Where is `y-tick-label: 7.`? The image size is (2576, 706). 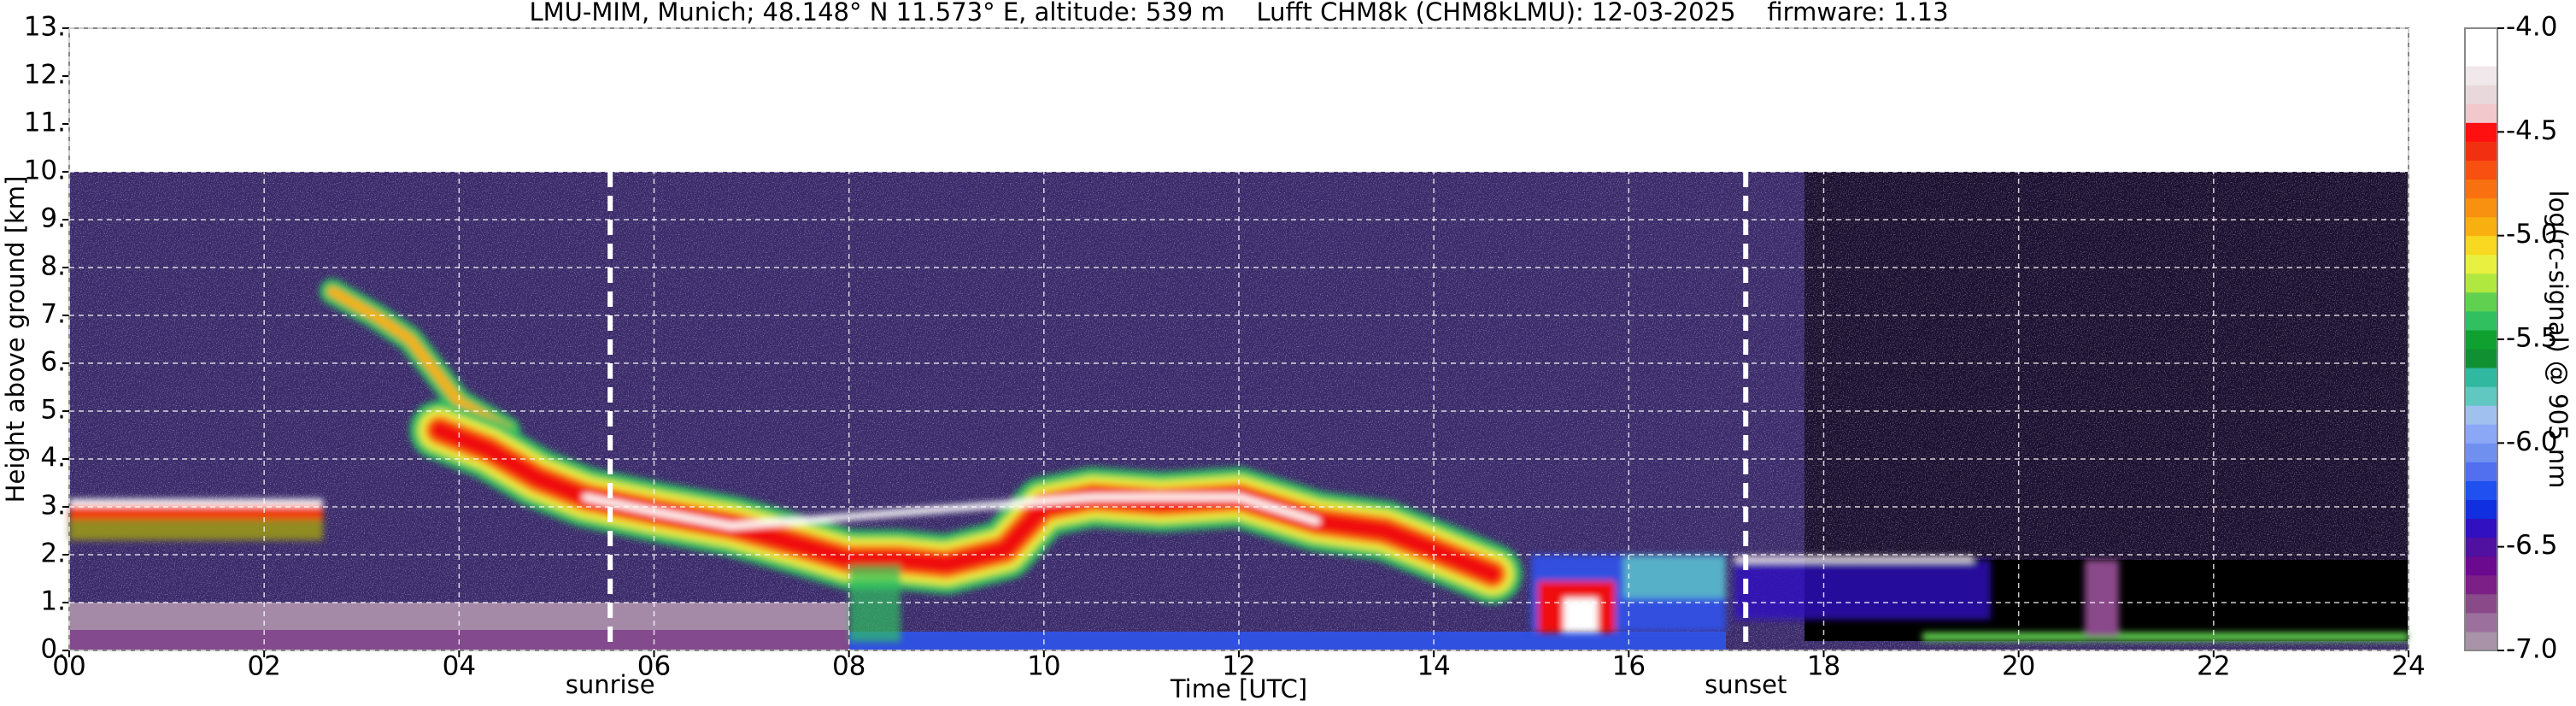 y-tick-label: 7. is located at coordinates (53, 314).